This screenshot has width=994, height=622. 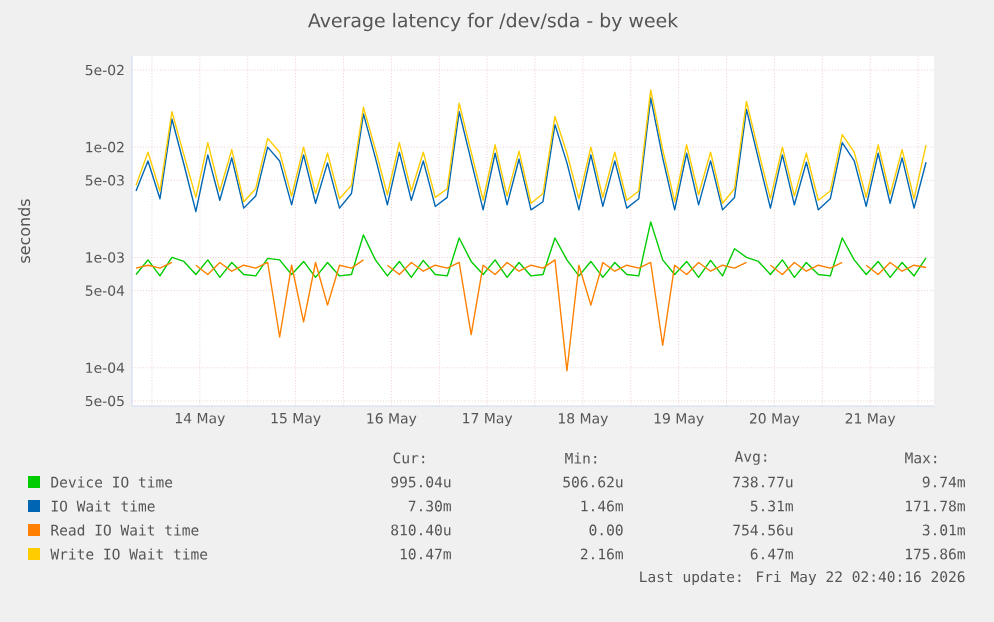 I want to click on line-series, so click(x=531, y=250).